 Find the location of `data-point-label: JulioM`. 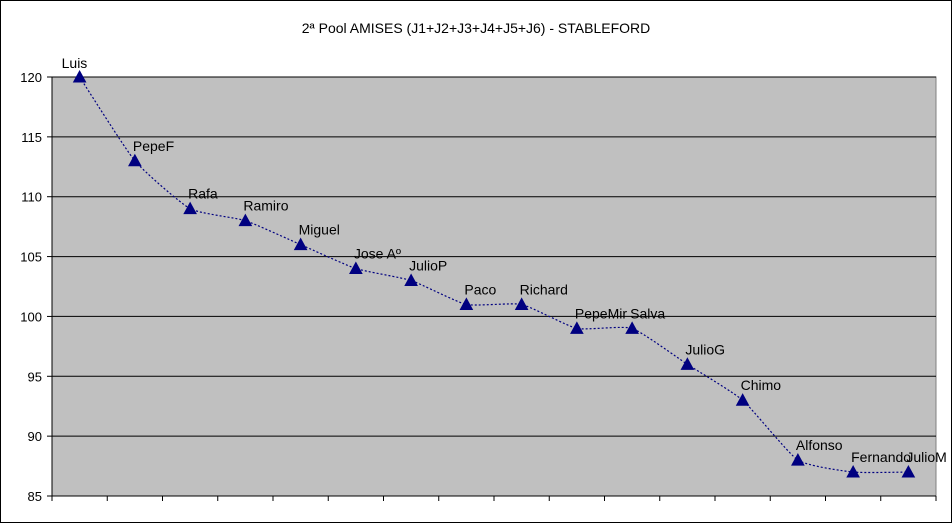

data-point-label: JulioM is located at coordinates (926, 457).